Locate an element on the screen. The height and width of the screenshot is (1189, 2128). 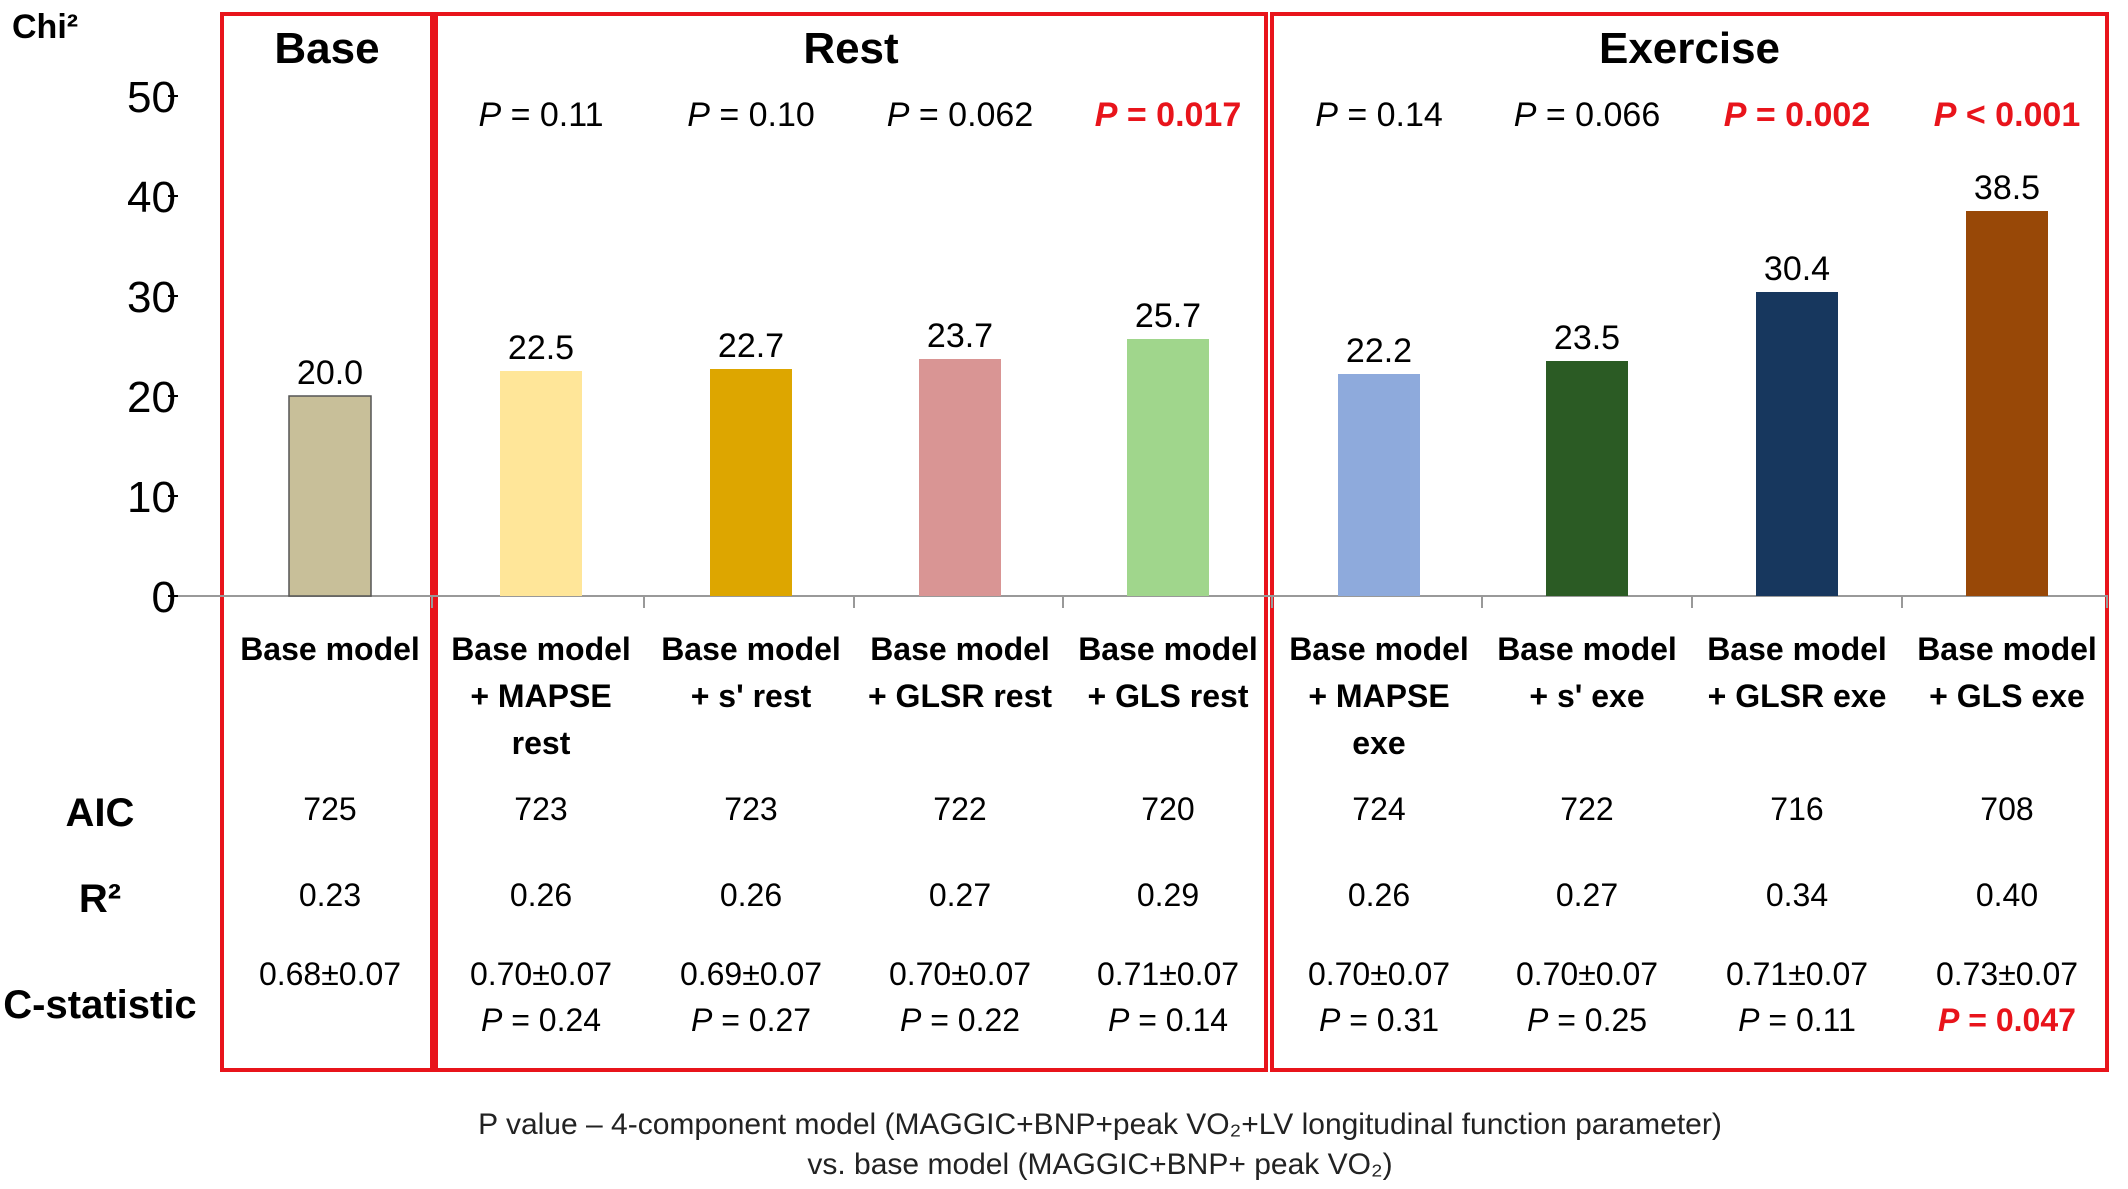
table-cell: P = 0.047 is located at coordinates (2007, 1020).